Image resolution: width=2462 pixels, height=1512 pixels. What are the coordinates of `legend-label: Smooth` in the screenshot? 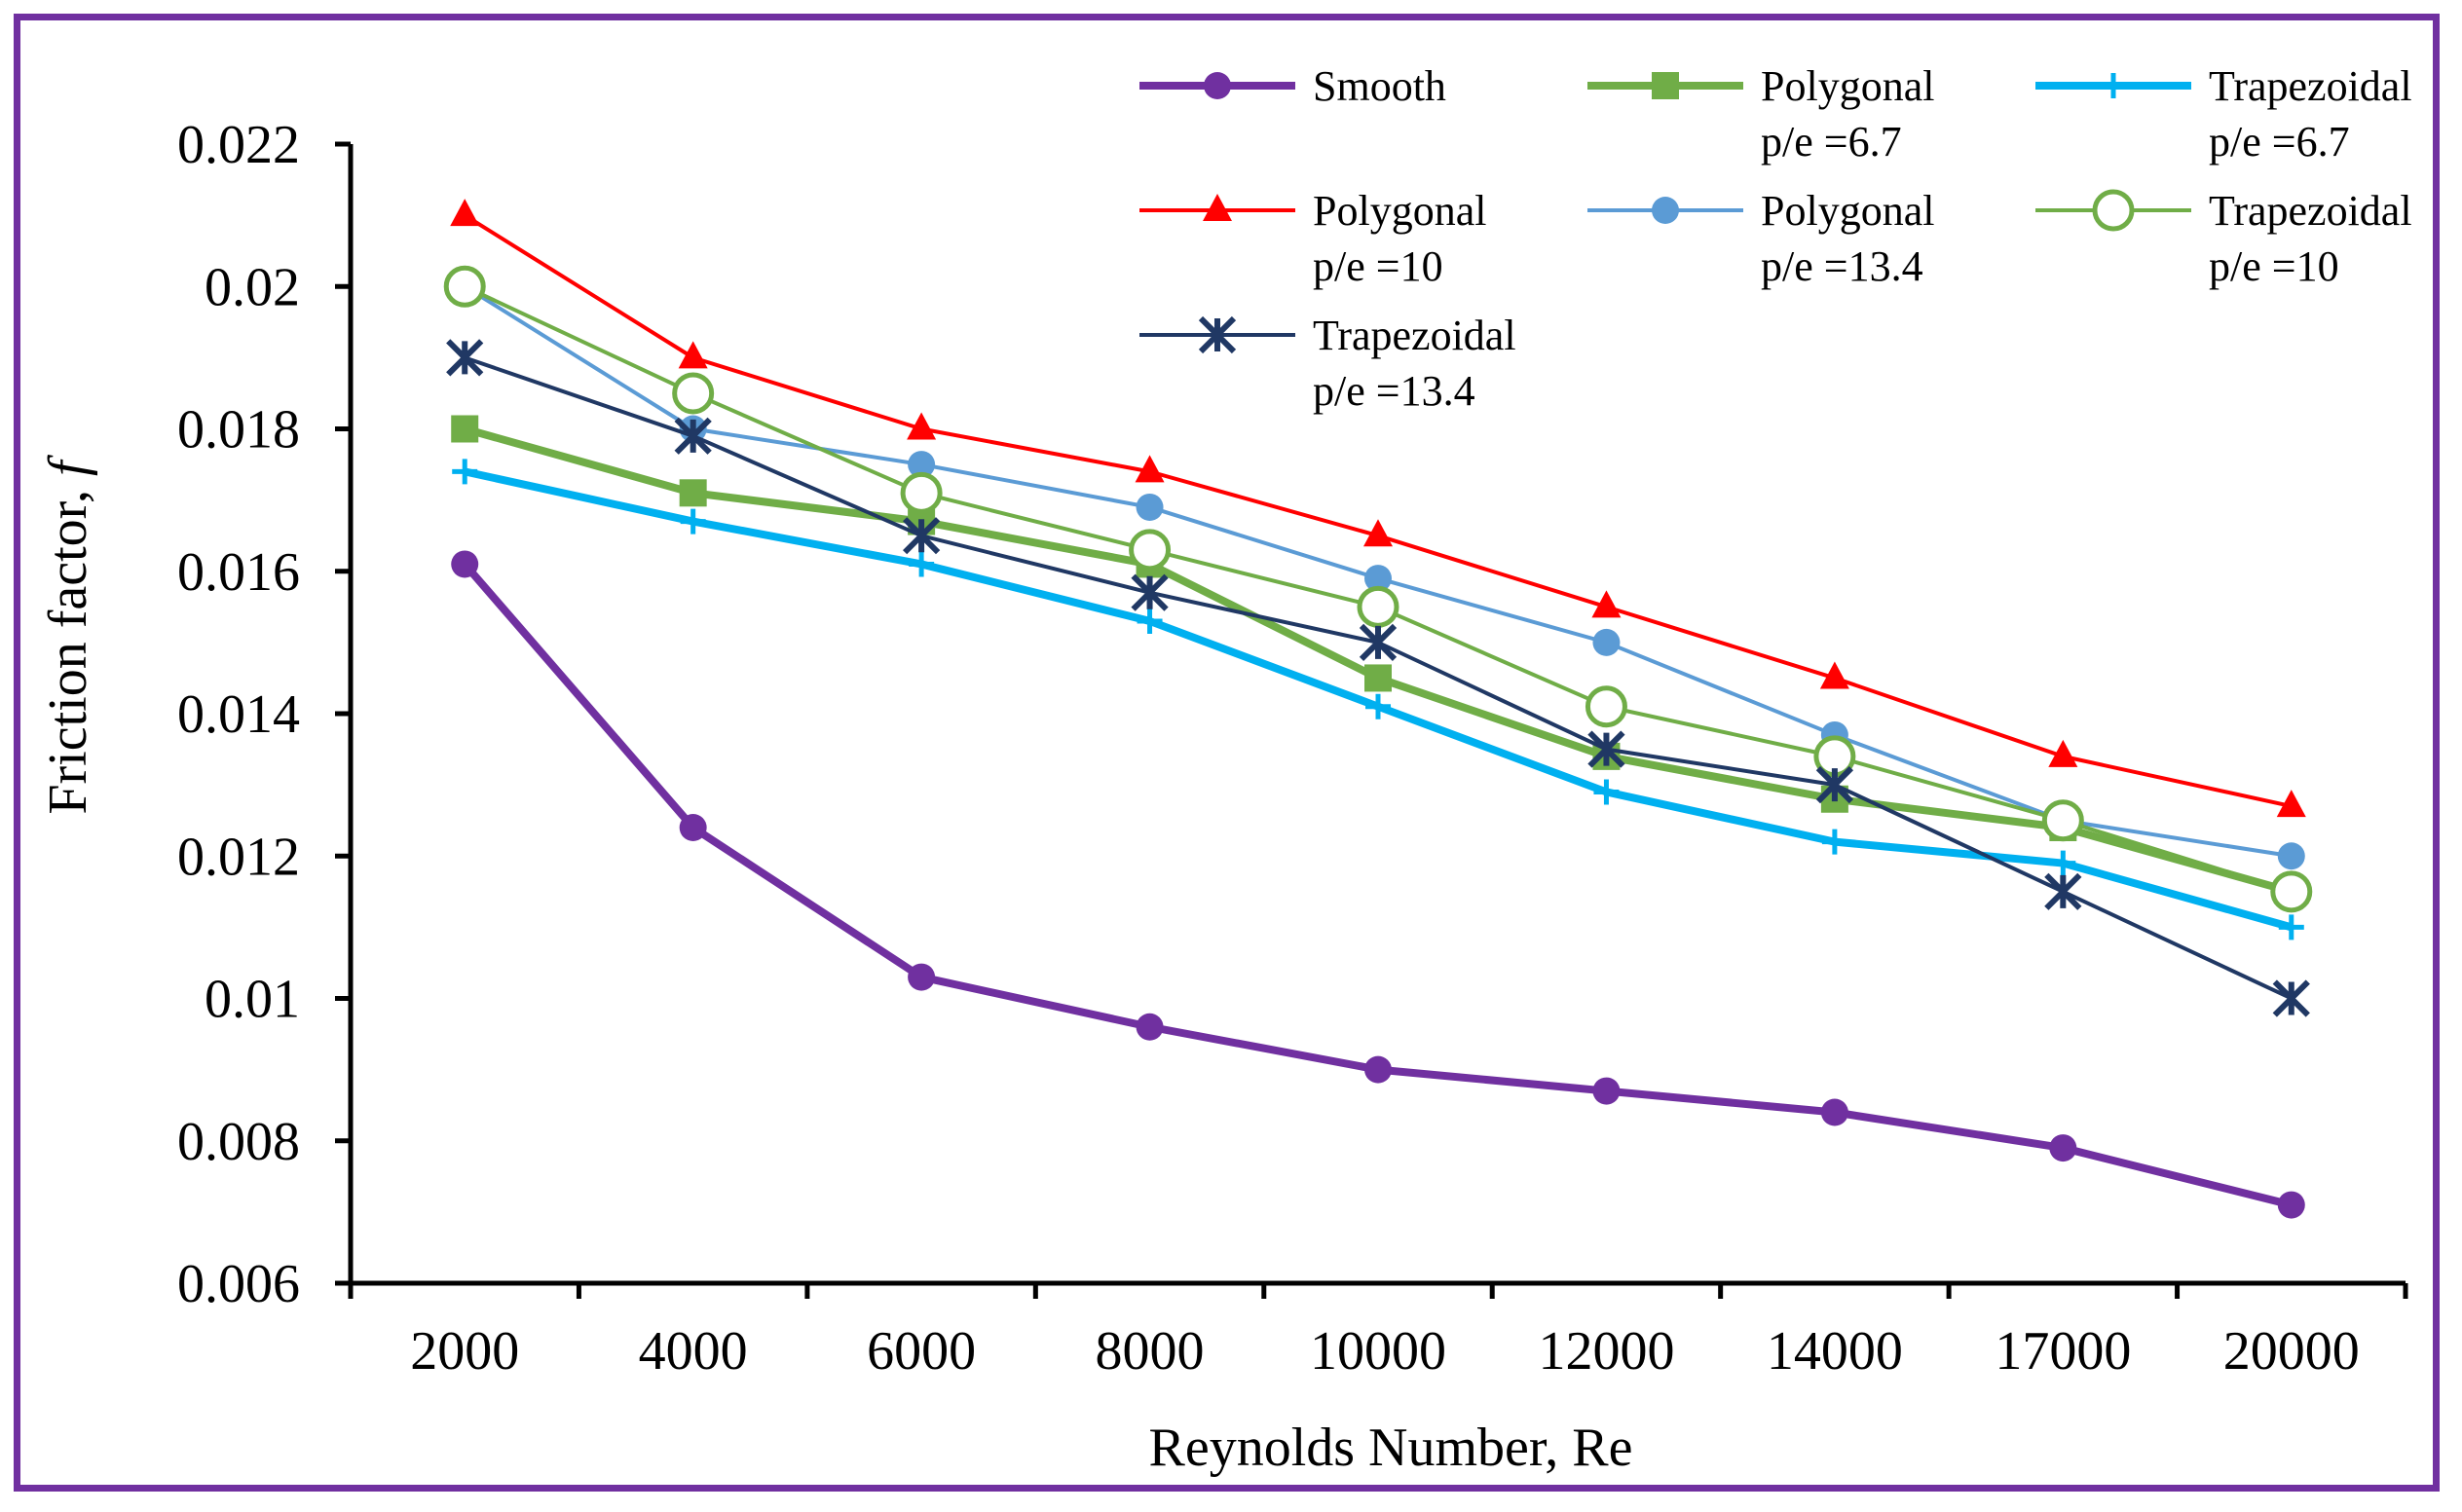 It's located at (1379, 86).